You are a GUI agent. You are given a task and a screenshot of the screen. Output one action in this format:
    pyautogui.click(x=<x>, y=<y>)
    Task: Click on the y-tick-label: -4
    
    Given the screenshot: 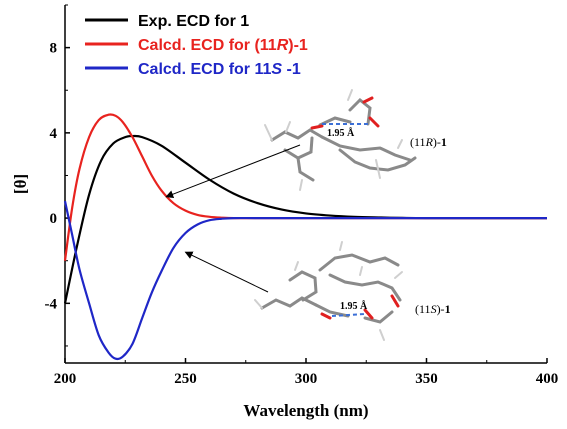 What is the action you would take?
    pyautogui.click(x=51, y=304)
    